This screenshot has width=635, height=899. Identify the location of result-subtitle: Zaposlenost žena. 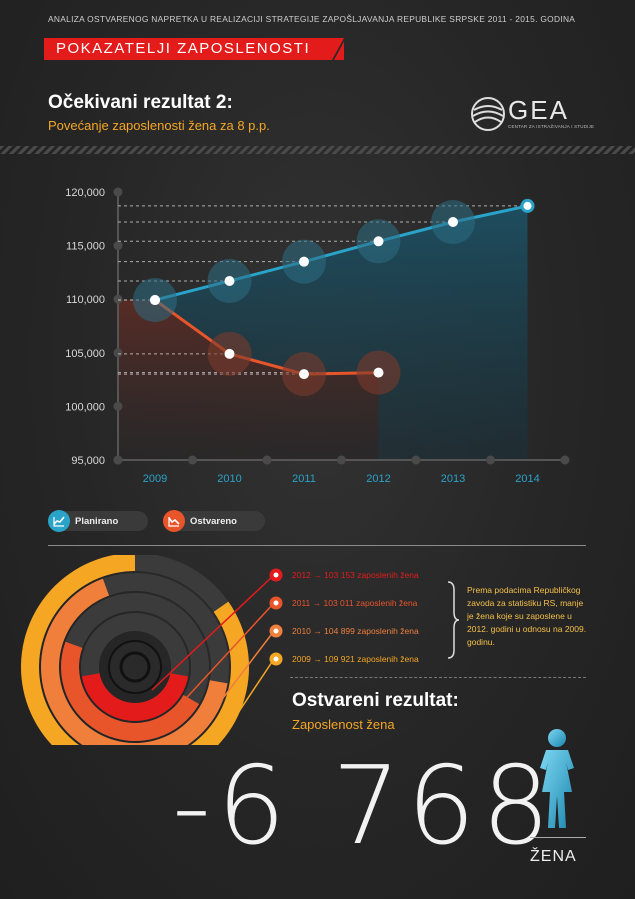
(343, 724).